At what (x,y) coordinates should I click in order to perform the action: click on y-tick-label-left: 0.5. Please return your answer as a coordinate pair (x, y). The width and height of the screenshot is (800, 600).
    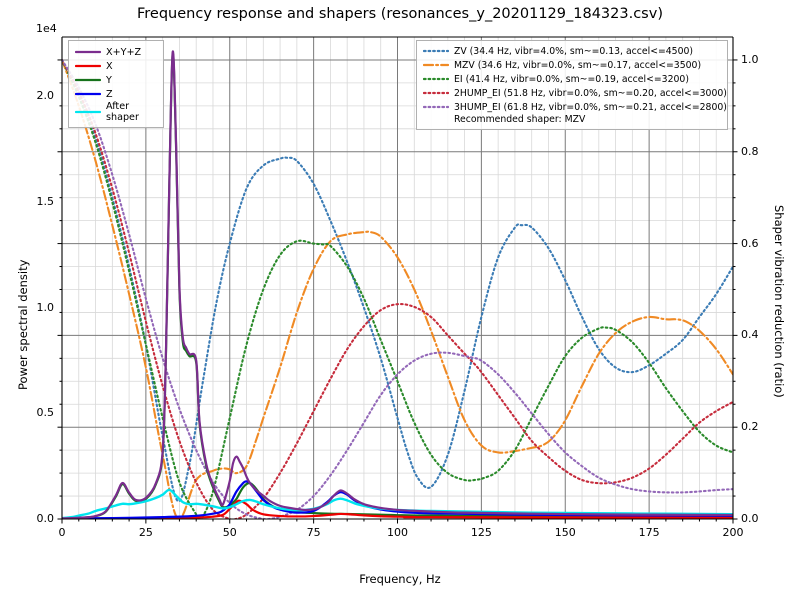
    Looking at the image, I should click on (45, 413).